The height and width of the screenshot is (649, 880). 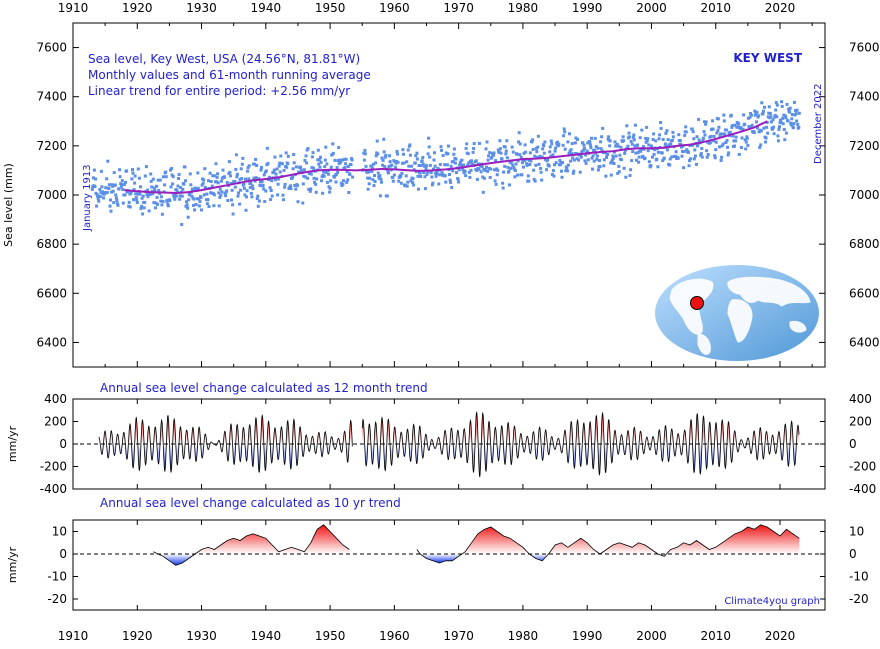 What do you see at coordinates (53, 467) in the screenshot?
I see `trend12-y-tick-left: -200` at bounding box center [53, 467].